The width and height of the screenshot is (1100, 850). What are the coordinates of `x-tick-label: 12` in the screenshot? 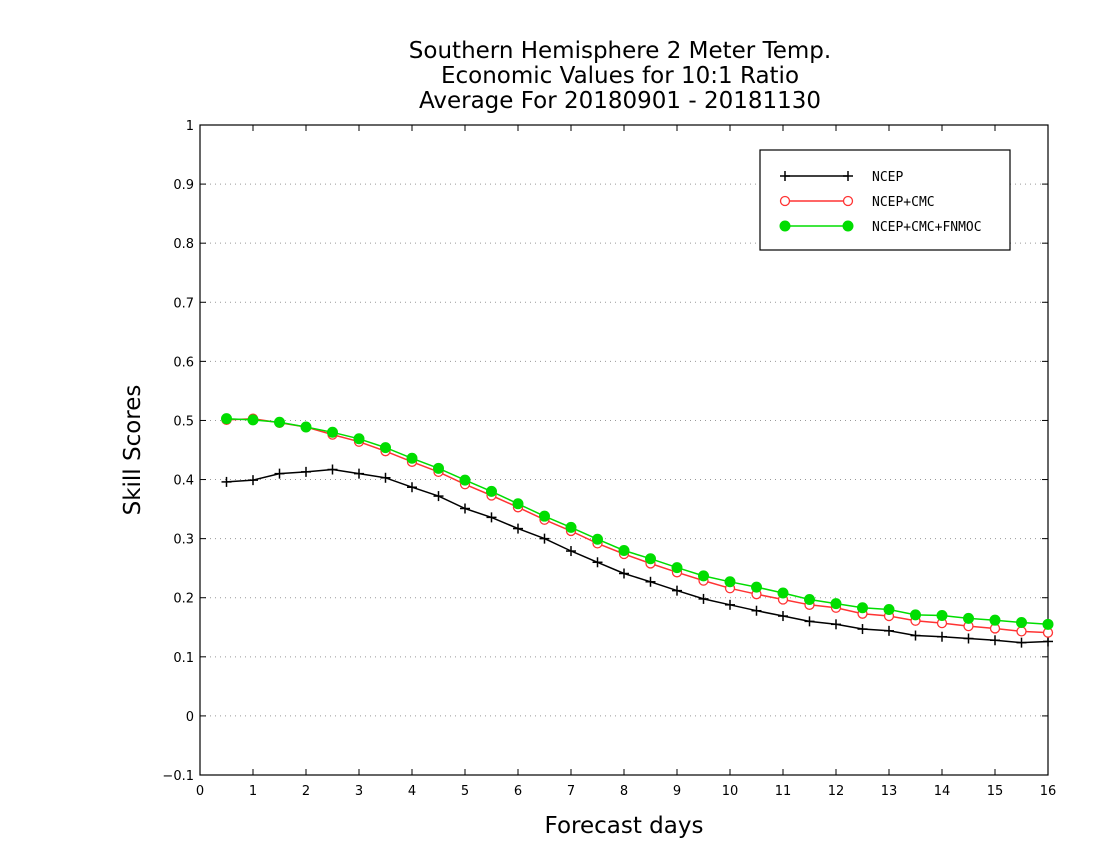 It's located at (836, 791).